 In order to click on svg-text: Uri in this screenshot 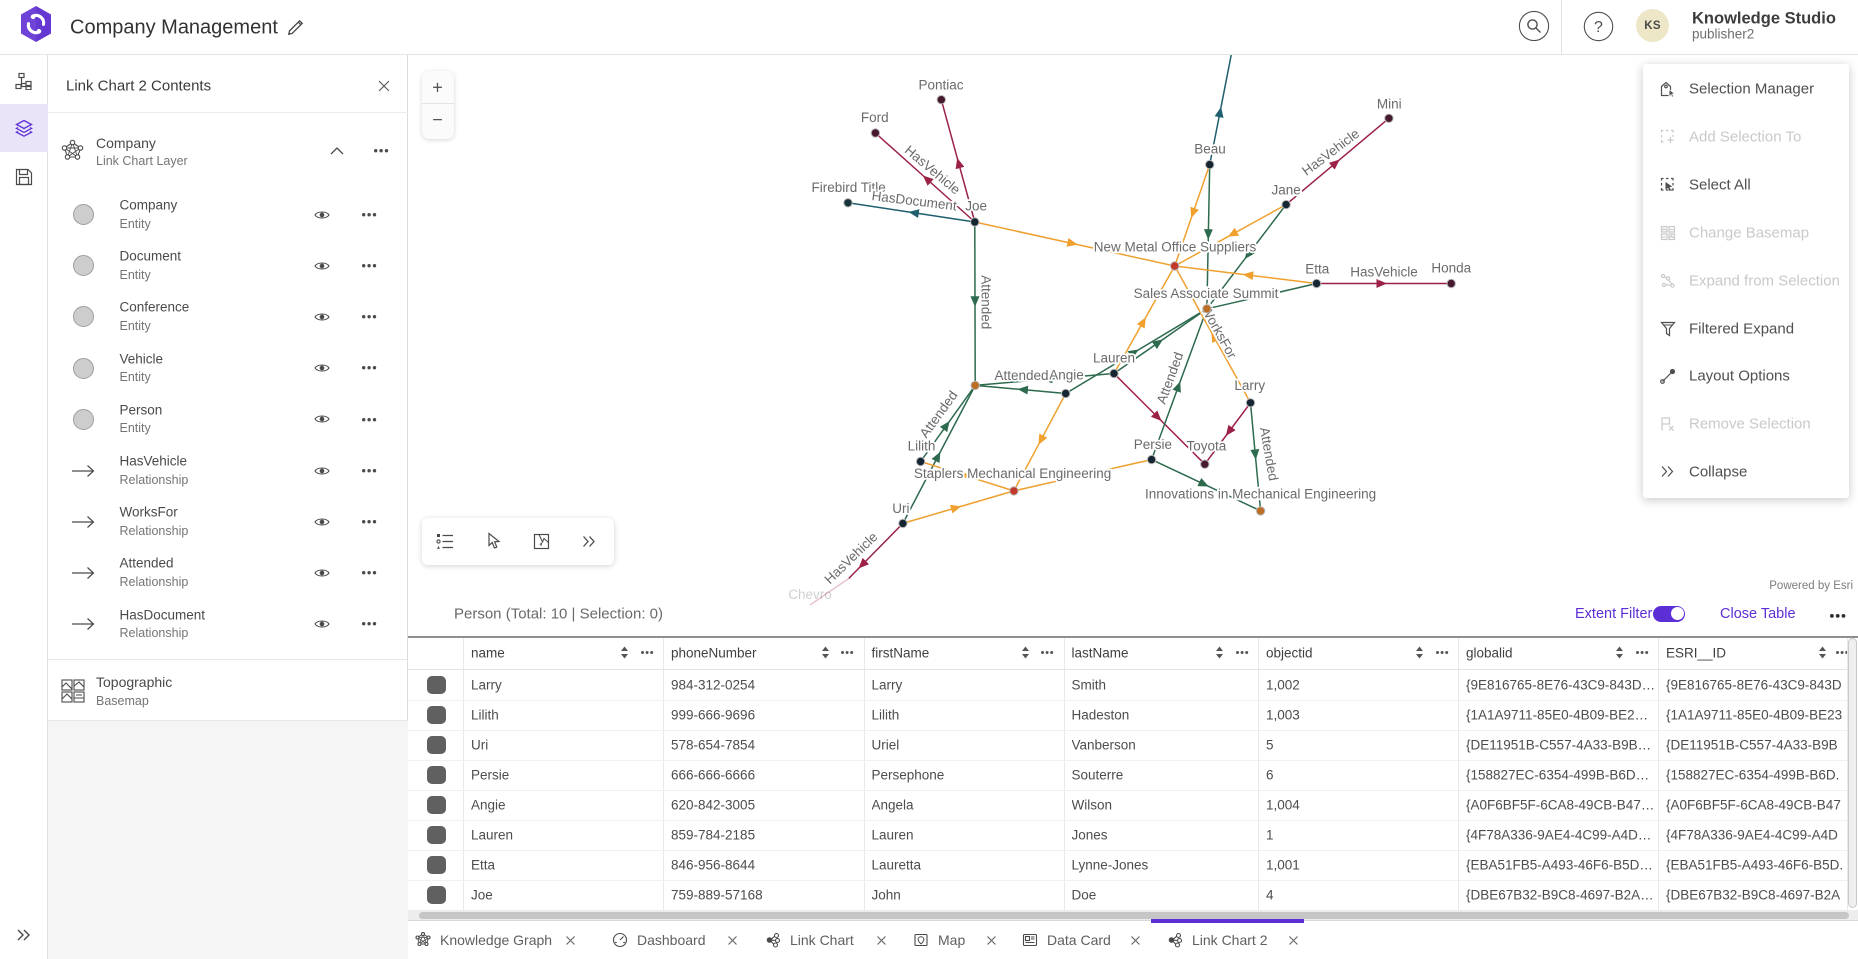, I will do `click(900, 508)`.